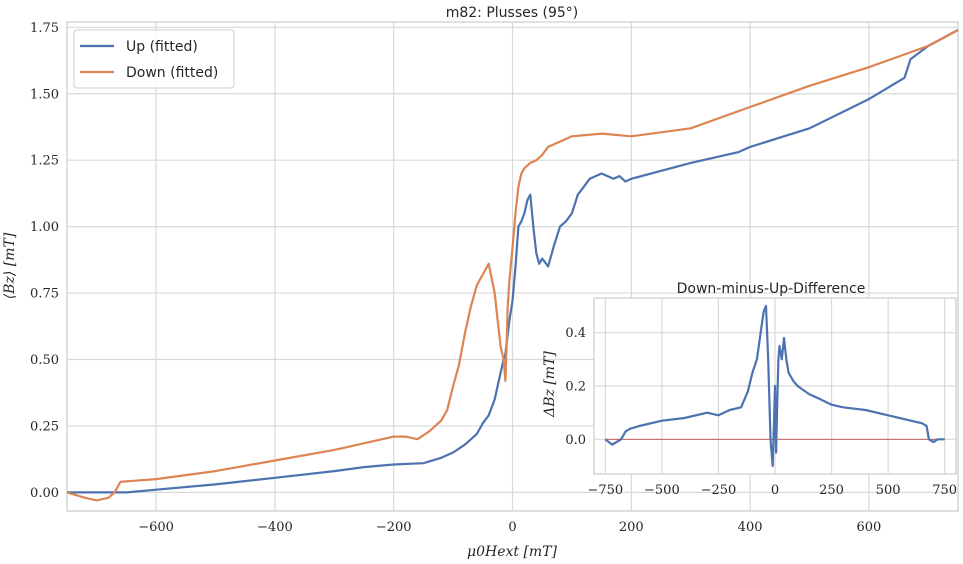 The height and width of the screenshot is (564, 963). I want to click on legend-label-up: Up (fitted), so click(162, 47).